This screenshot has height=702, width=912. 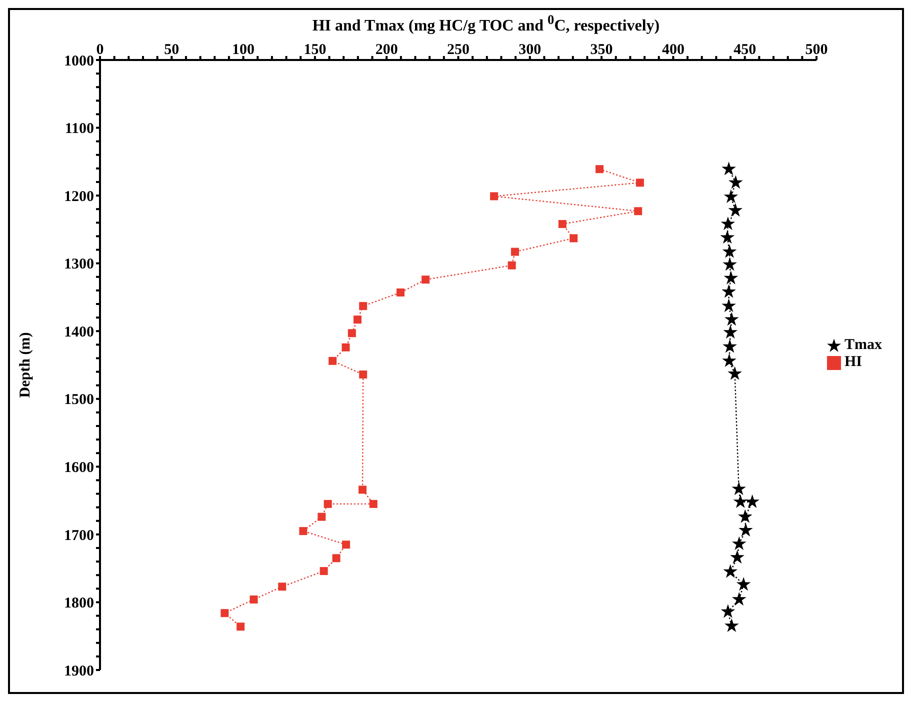 I want to click on x-tick-label: 500, so click(x=816, y=50).